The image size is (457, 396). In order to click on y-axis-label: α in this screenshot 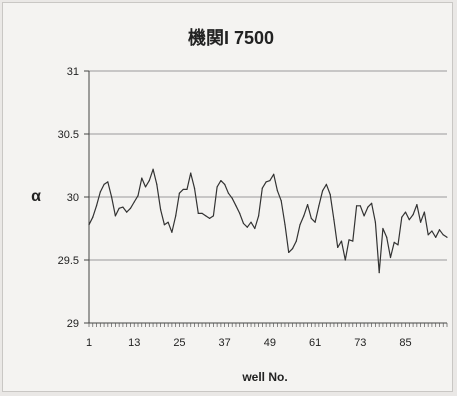, I will do `click(36, 196)`.